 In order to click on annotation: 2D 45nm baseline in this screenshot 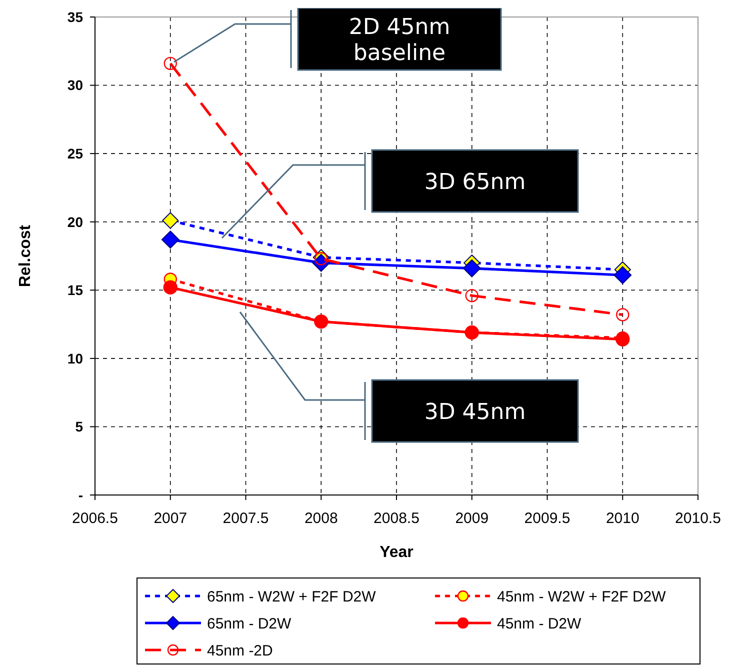, I will do `click(399, 40)`.